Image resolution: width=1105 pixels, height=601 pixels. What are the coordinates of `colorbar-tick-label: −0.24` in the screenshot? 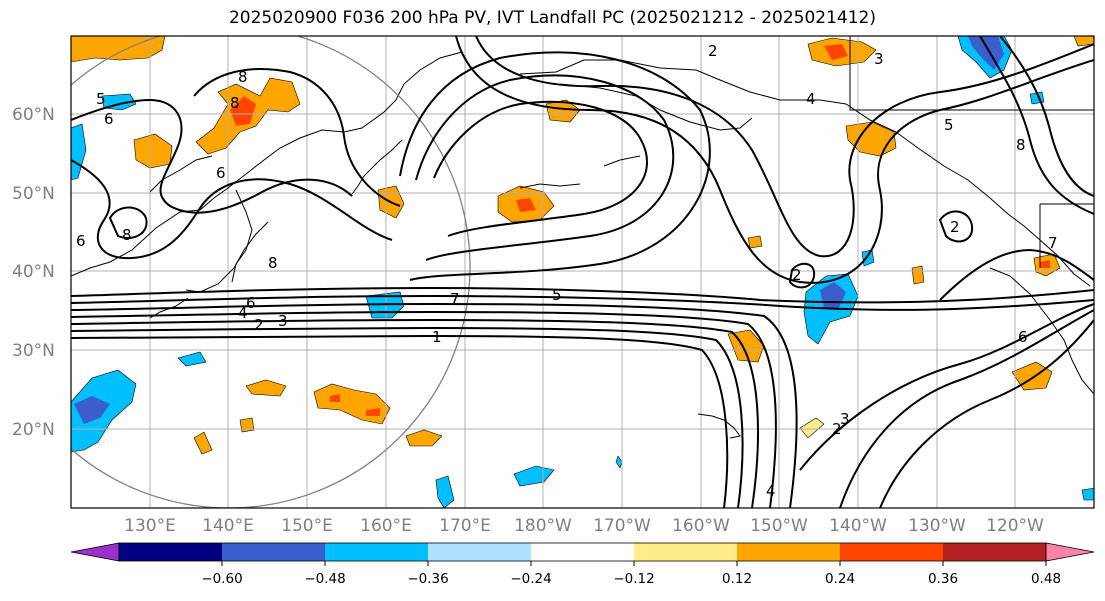 It's located at (530, 579).